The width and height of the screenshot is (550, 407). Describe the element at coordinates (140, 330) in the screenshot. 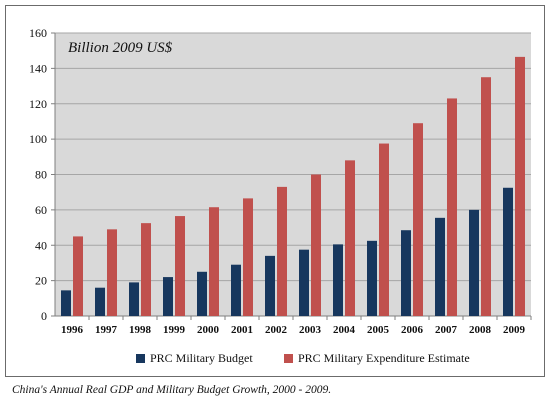

I see `x-tick-label: 1998` at that location.